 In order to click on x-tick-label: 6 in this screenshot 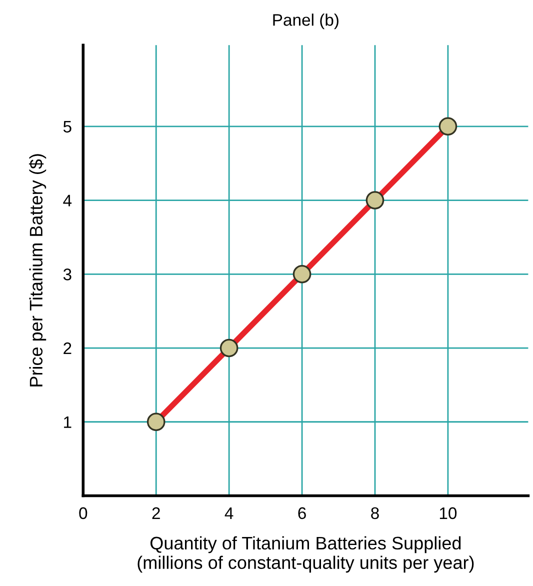, I will do `click(302, 513)`.